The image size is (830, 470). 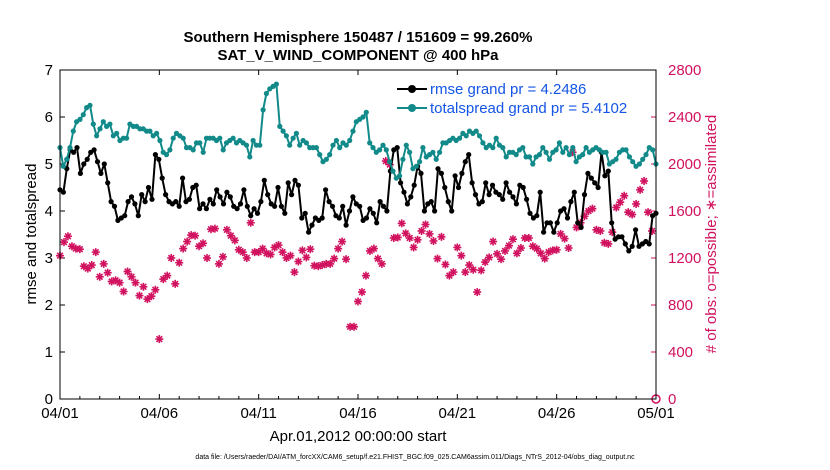 I want to click on y-left-tick-label: 6, so click(x=49, y=117).